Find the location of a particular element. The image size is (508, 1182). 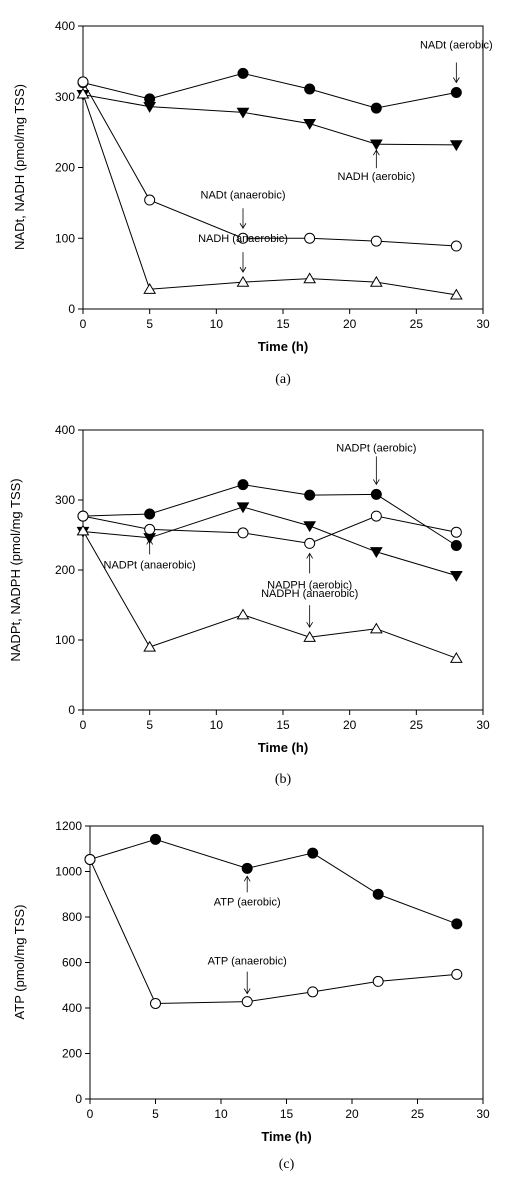

y-axis-label: NADPt, NADPH (pmol/mg TSS) is located at coordinates (15, 569).